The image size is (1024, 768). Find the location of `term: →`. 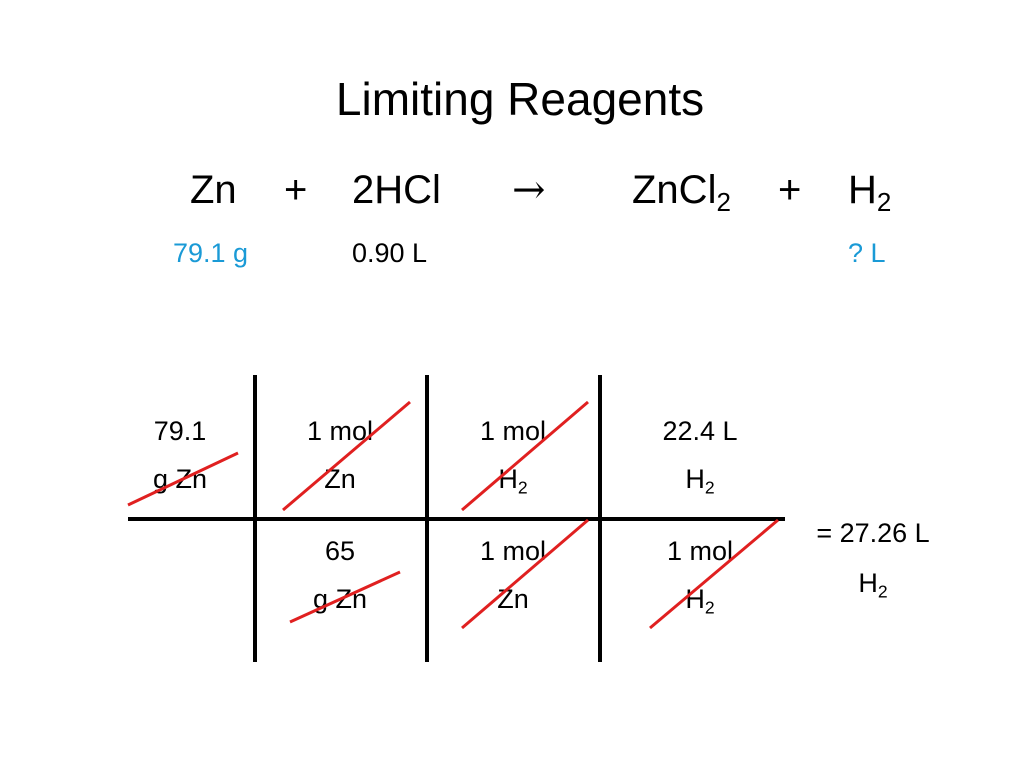

term: → is located at coordinates (529, 190).